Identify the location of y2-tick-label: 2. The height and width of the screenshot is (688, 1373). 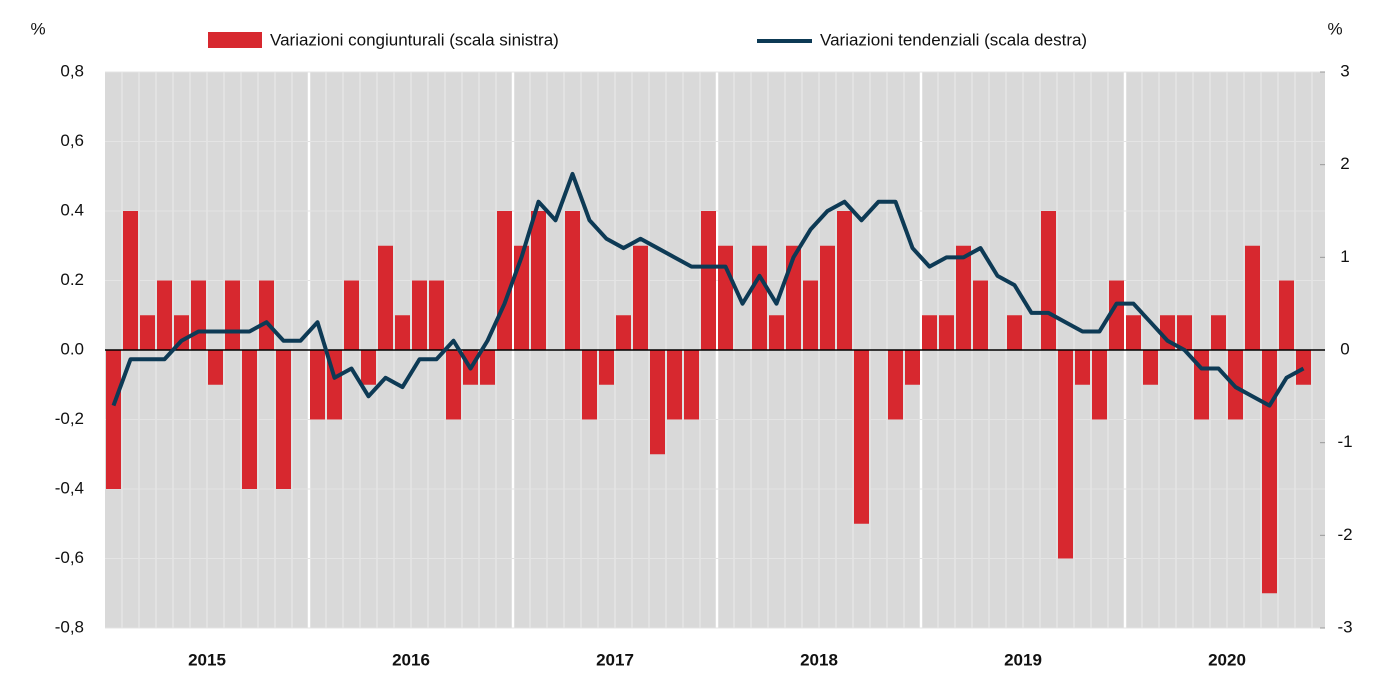
(1344, 163).